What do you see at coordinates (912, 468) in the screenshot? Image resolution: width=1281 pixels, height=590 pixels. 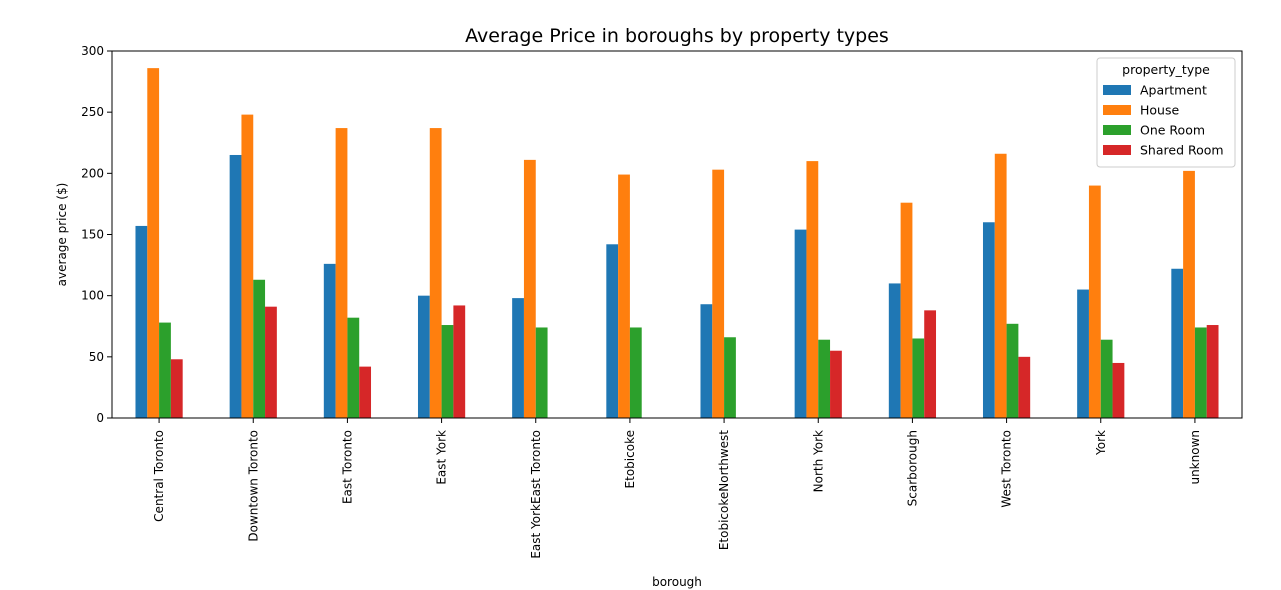 I see `x-tick-label: Scarborough` at bounding box center [912, 468].